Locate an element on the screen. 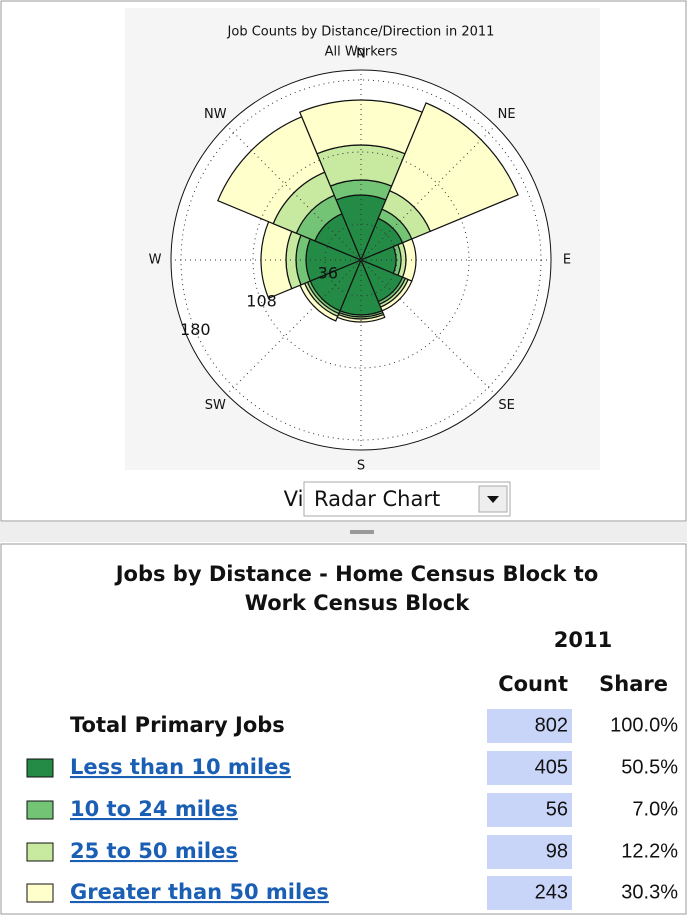  direction-label: E is located at coordinates (567, 260).